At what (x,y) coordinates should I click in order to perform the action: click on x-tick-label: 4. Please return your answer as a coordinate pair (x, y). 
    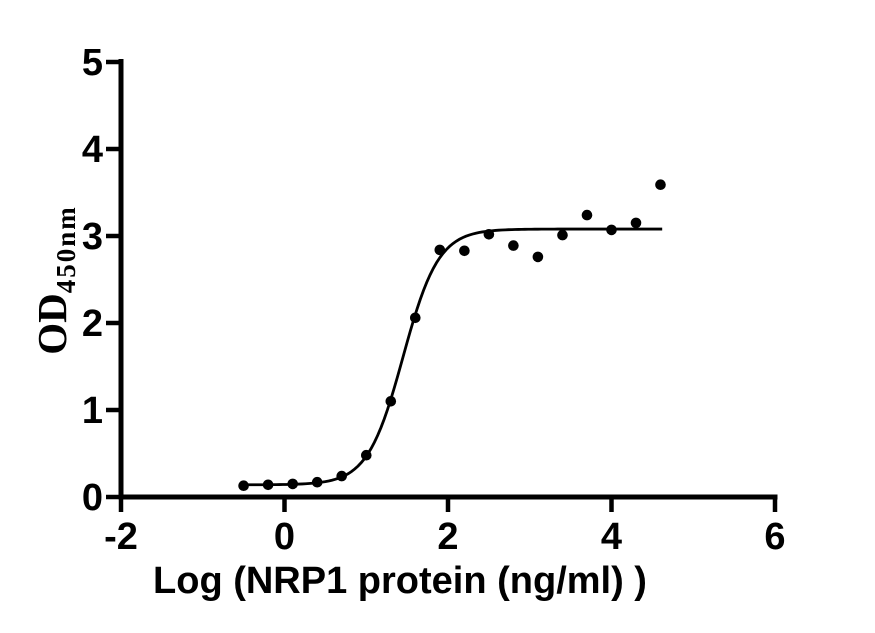
    Looking at the image, I should click on (611, 537).